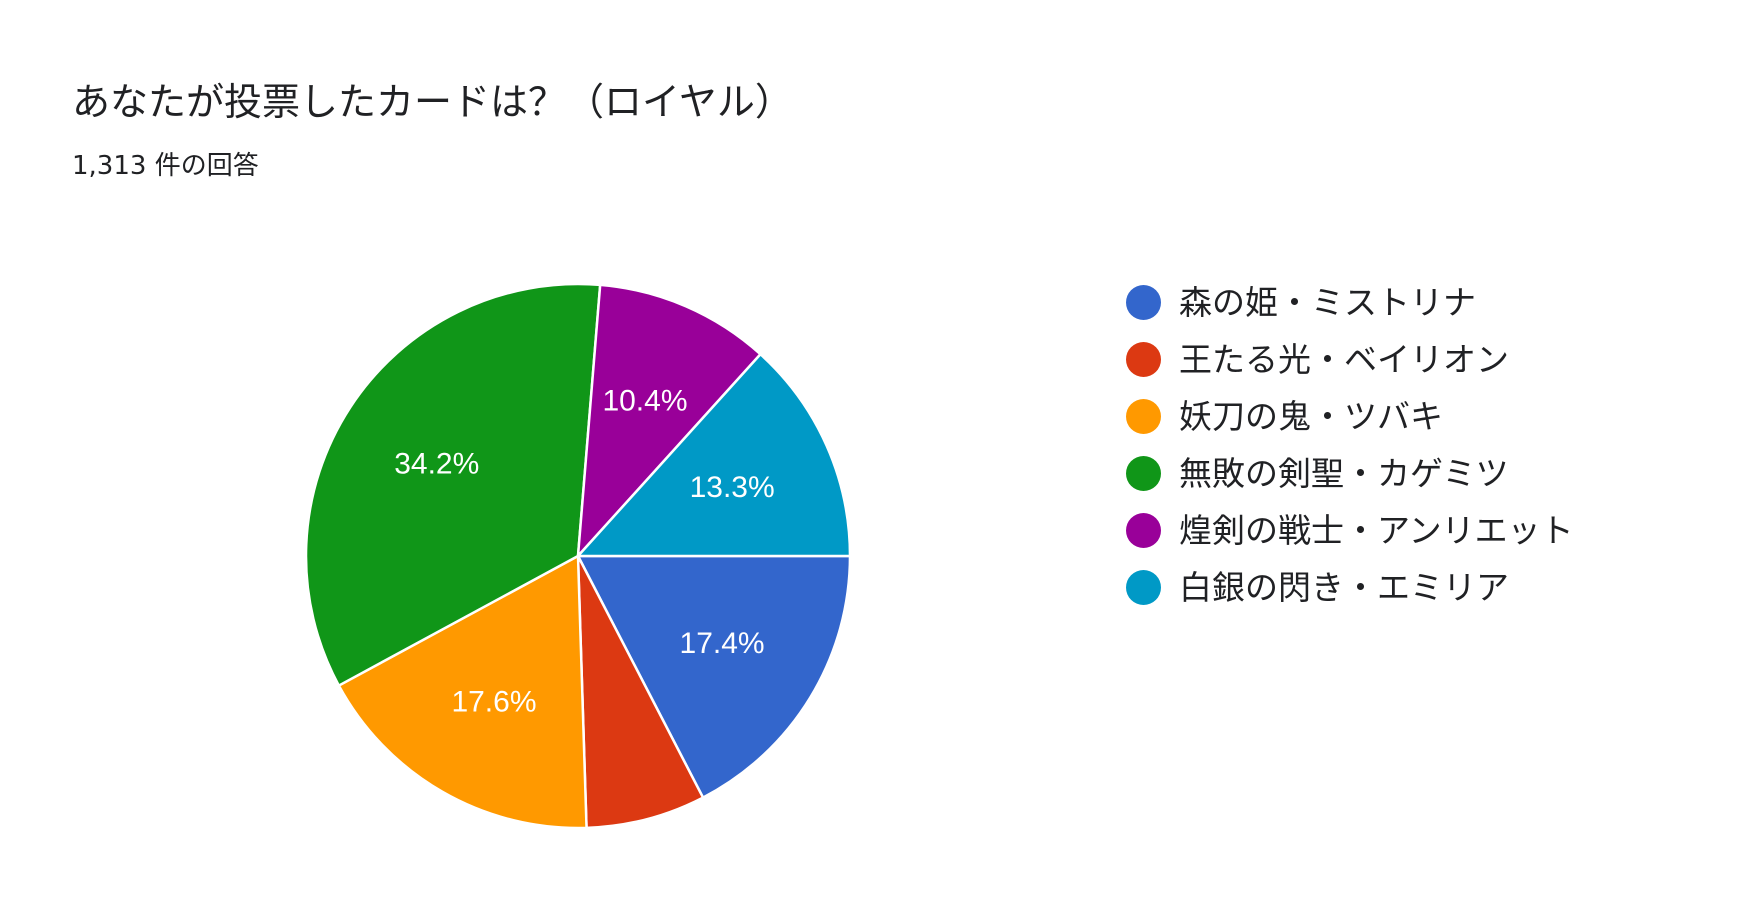 Image resolution: width=1752 pixels, height=924 pixels. What do you see at coordinates (1311, 416) in the screenshot?
I see `legend-label: 妖刀の鬼・ツバキ` at bounding box center [1311, 416].